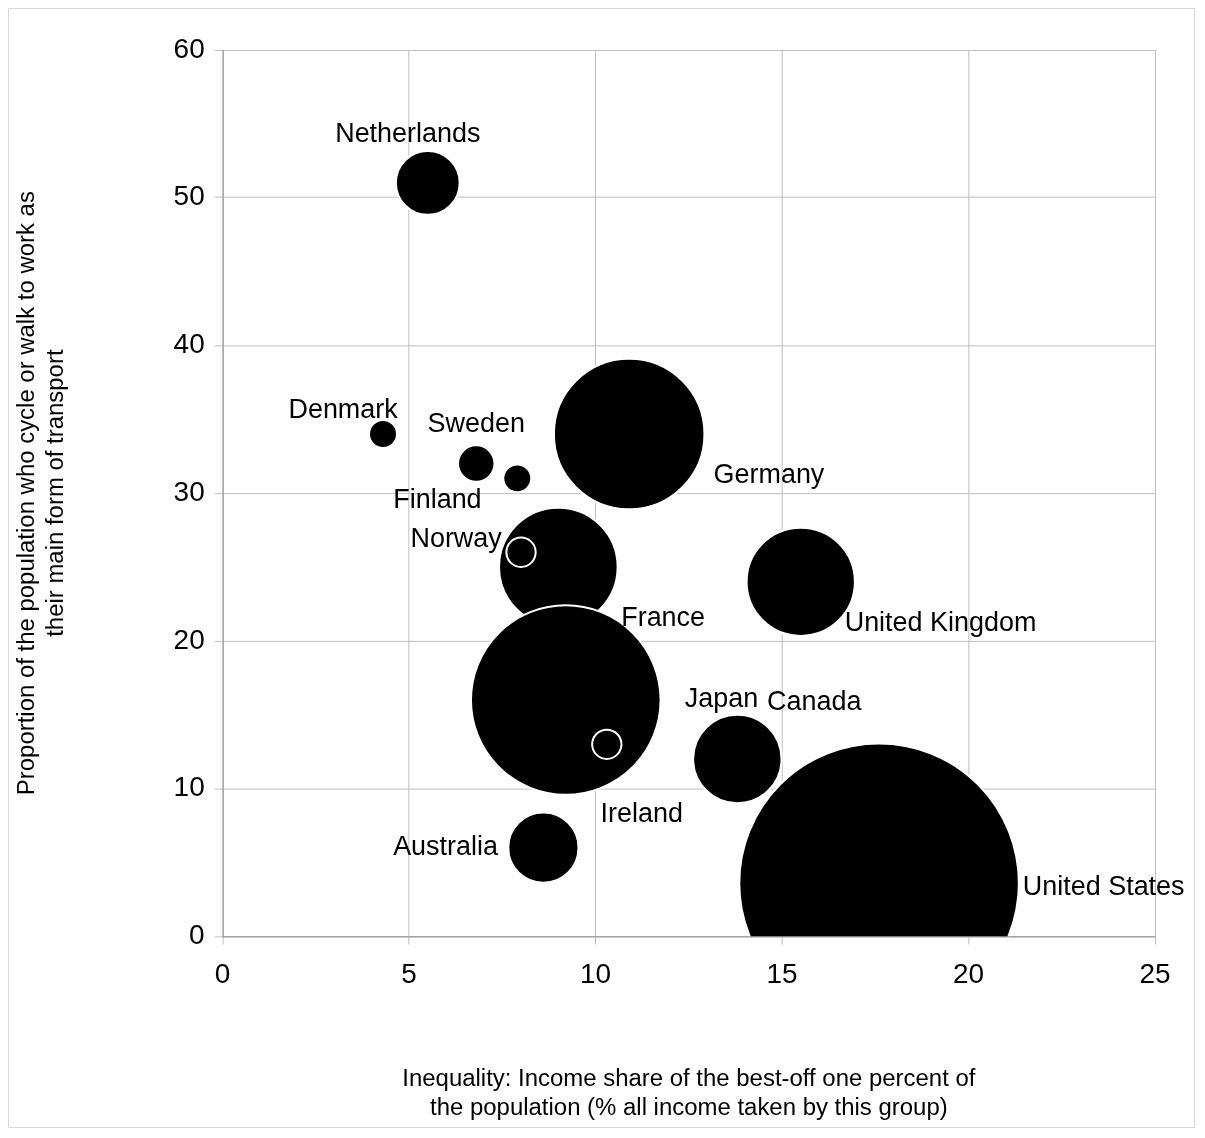 The height and width of the screenshot is (1138, 1205). Describe the element at coordinates (409, 973) in the screenshot. I see `x-tick-label: 5` at that location.